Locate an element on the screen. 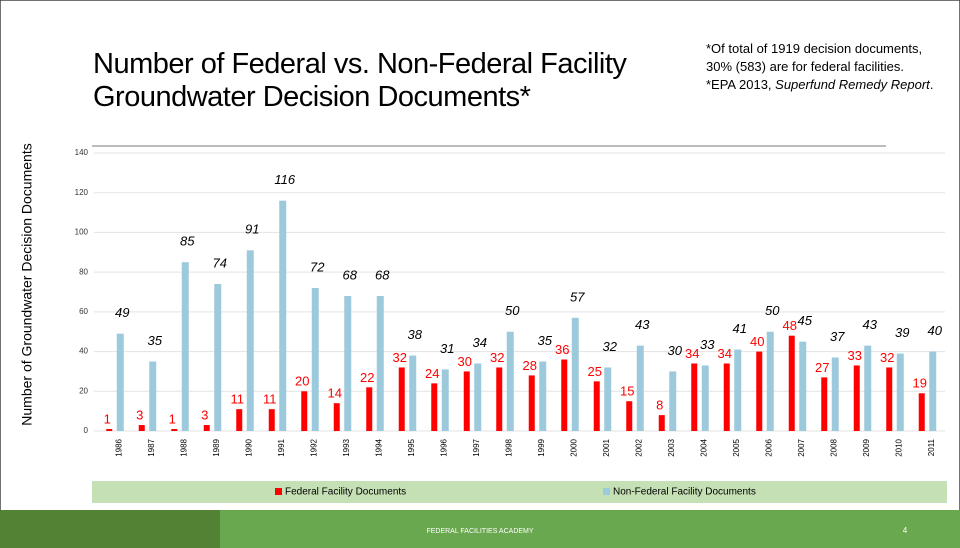 This screenshot has height=548, width=960. y-tick-label: 40 is located at coordinates (83, 351).